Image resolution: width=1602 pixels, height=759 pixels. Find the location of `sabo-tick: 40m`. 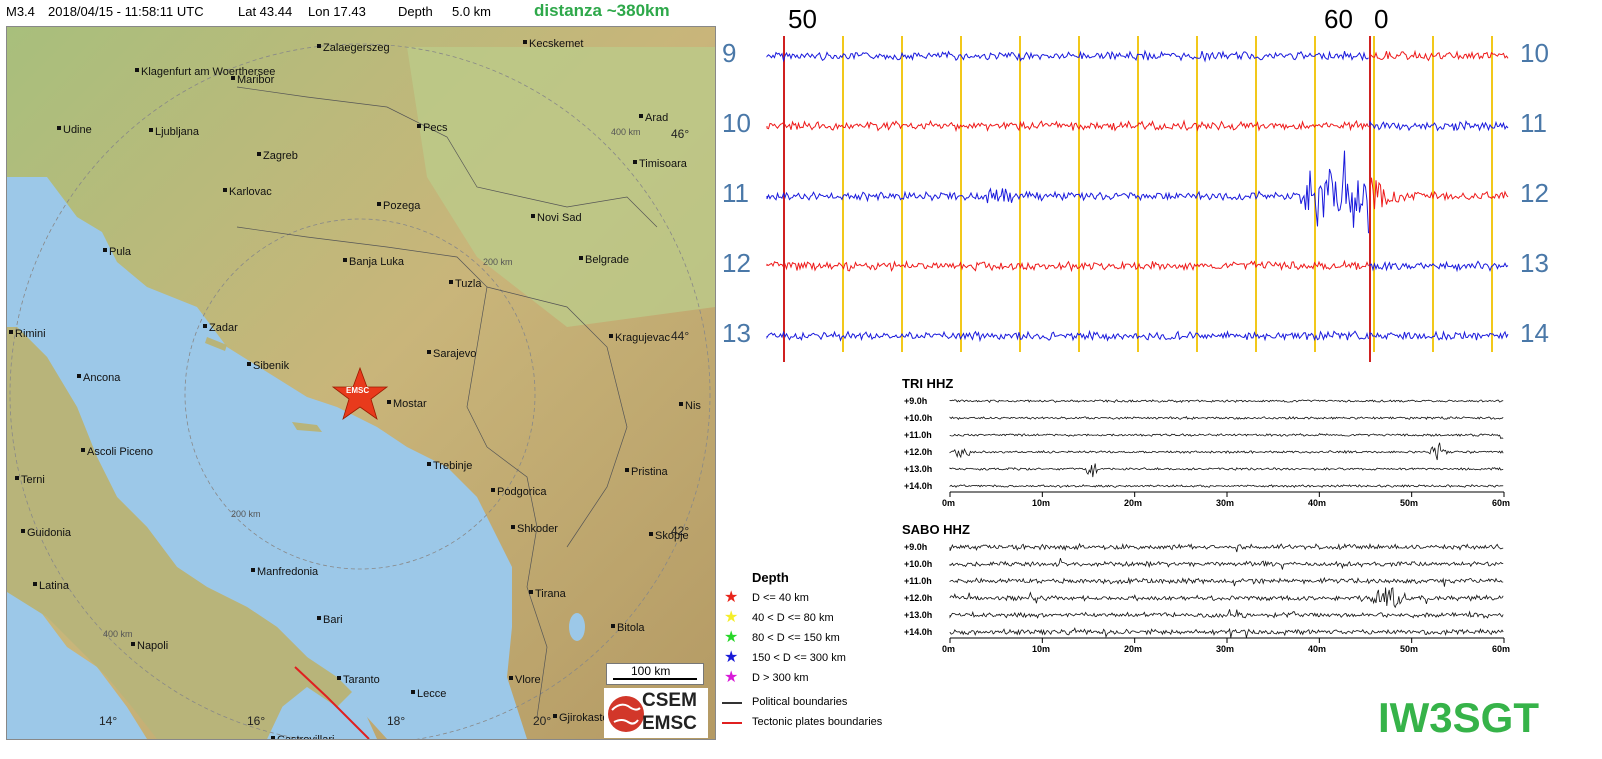

sabo-tick: 40m is located at coordinates (1317, 649).